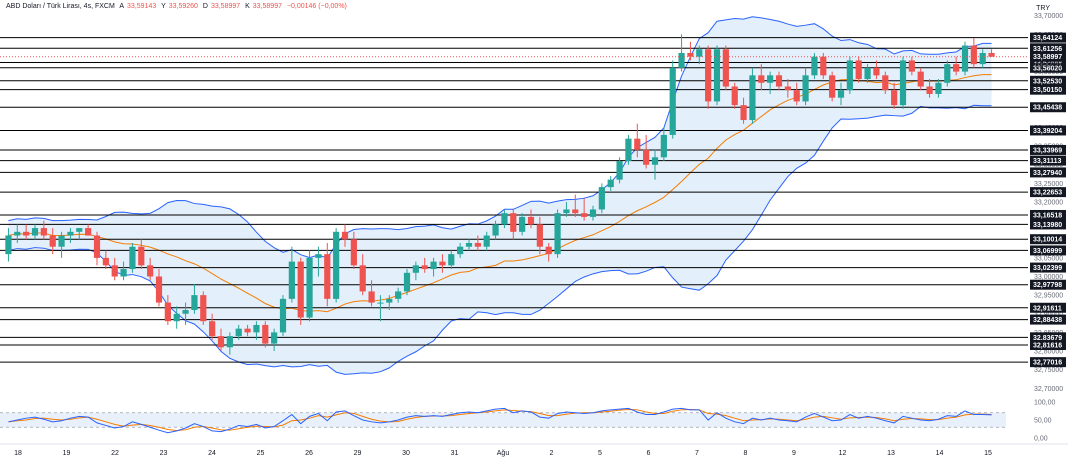 Image resolution: width=1068 pixels, height=458 pixels. Describe the element at coordinates (503, 420) in the screenshot. I see `rsi-band` at that location.